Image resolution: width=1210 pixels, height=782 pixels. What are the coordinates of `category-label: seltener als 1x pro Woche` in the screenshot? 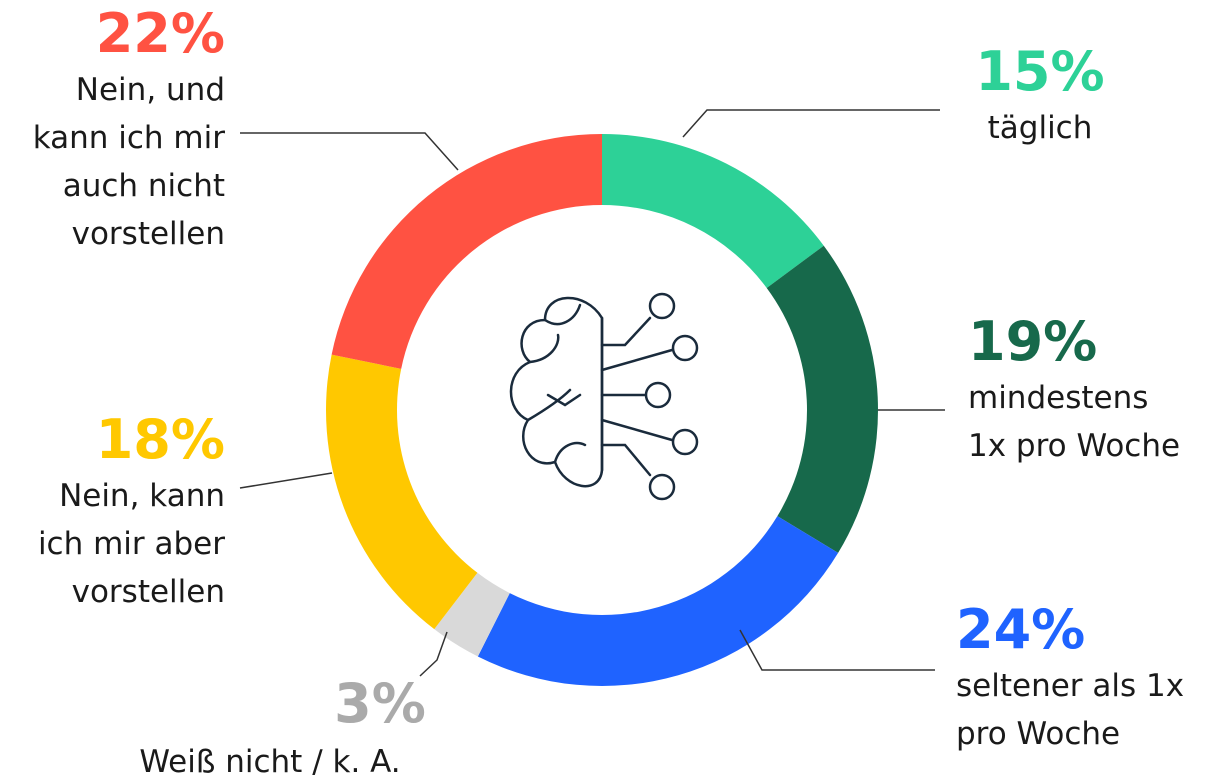 It's located at (1070, 710).